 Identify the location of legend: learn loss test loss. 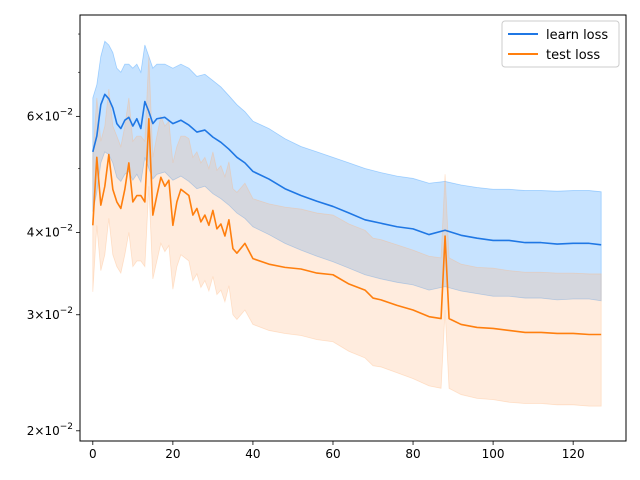
(560, 44).